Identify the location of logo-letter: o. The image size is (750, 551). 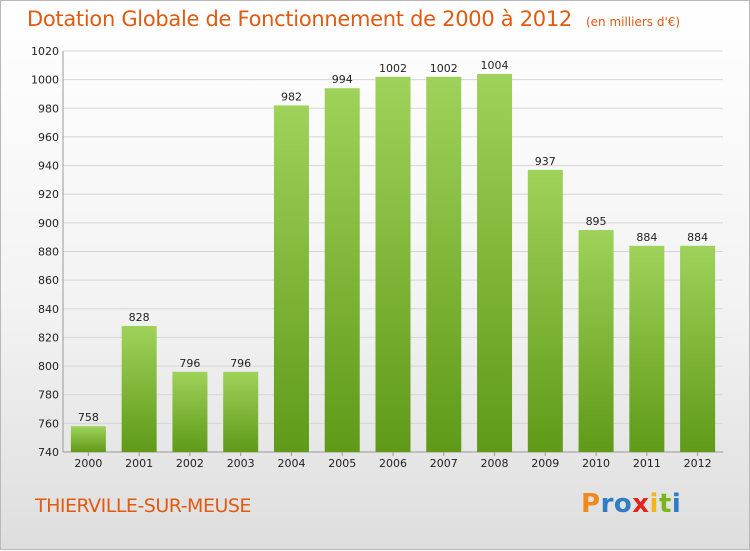
(623, 504).